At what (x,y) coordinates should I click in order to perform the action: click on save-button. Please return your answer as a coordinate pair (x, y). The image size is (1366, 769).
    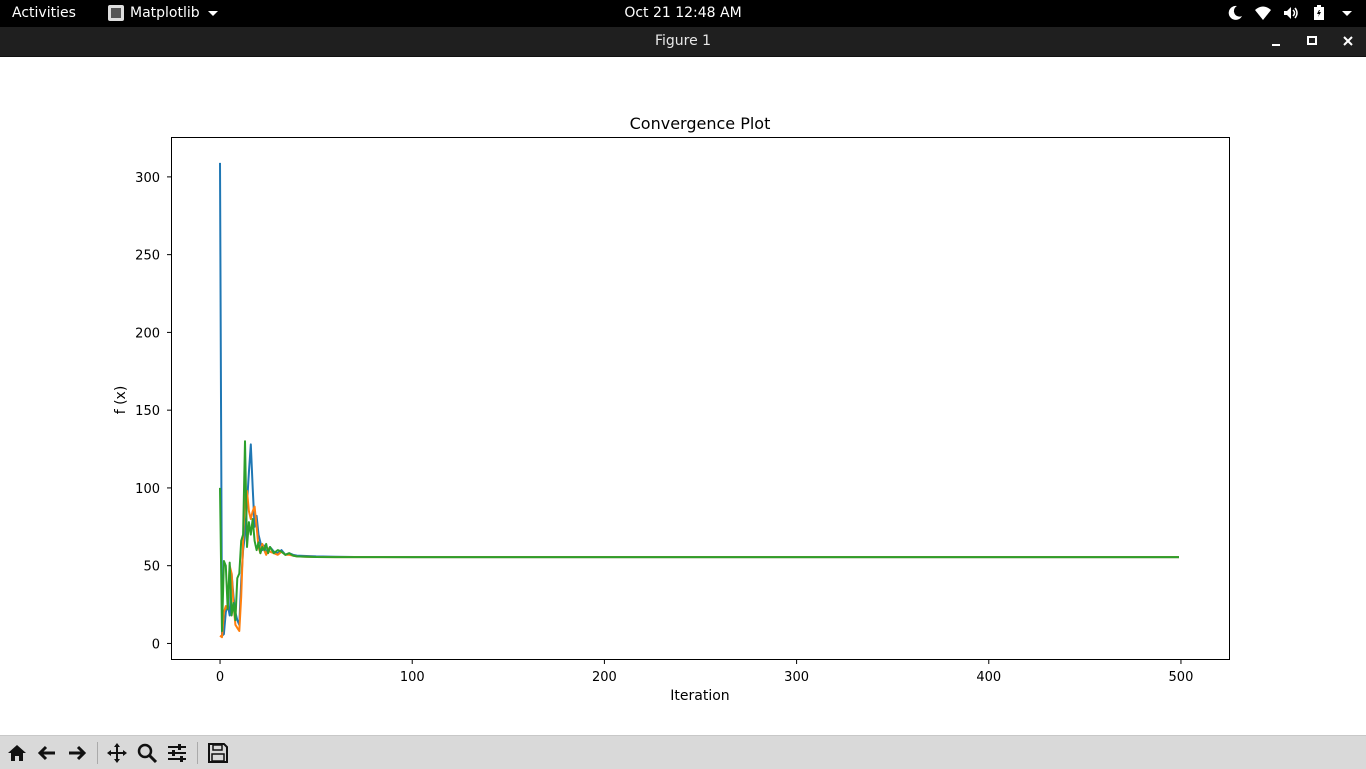
    Looking at the image, I should click on (218, 753).